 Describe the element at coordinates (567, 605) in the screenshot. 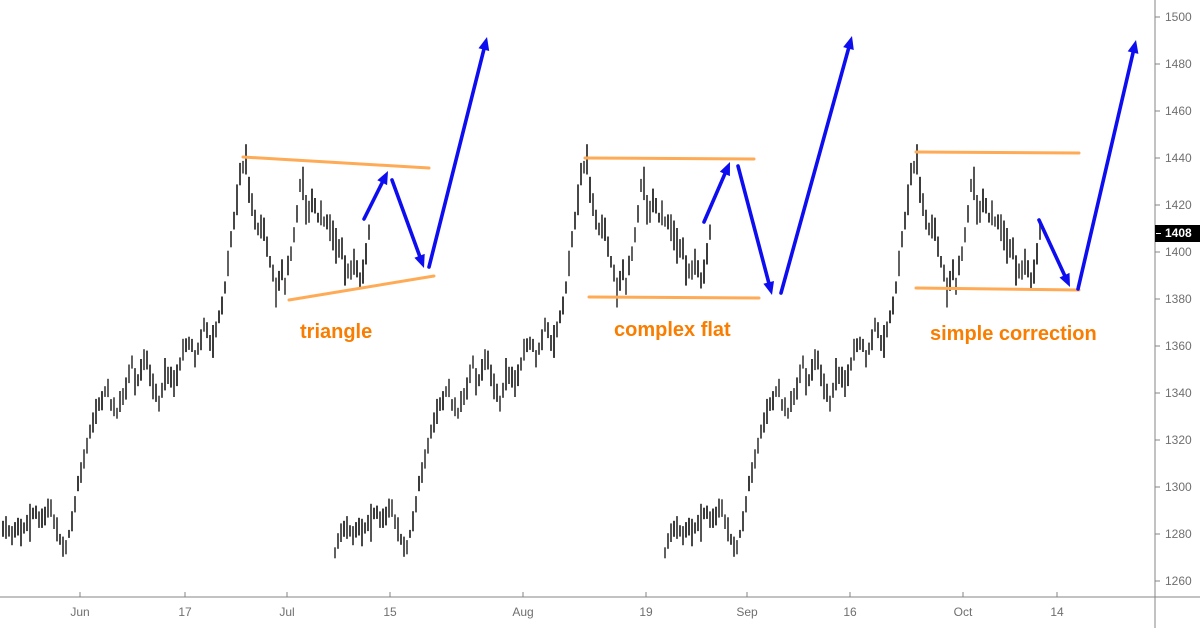

I see `time-axis: Jun 17 Jul 15 Aug 19 Sep 16 Oct 14` at that location.